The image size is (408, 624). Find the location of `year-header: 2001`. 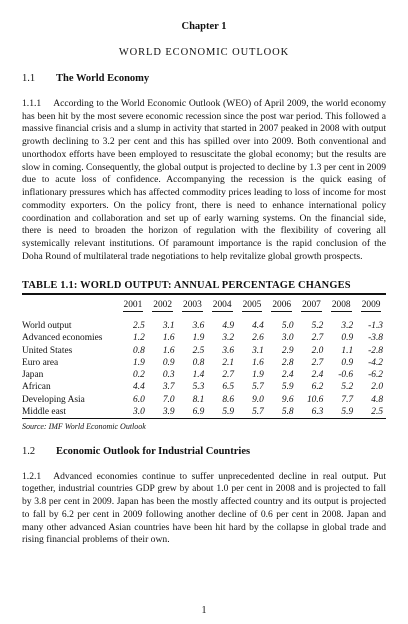

year-header: 2001 is located at coordinates (133, 306).